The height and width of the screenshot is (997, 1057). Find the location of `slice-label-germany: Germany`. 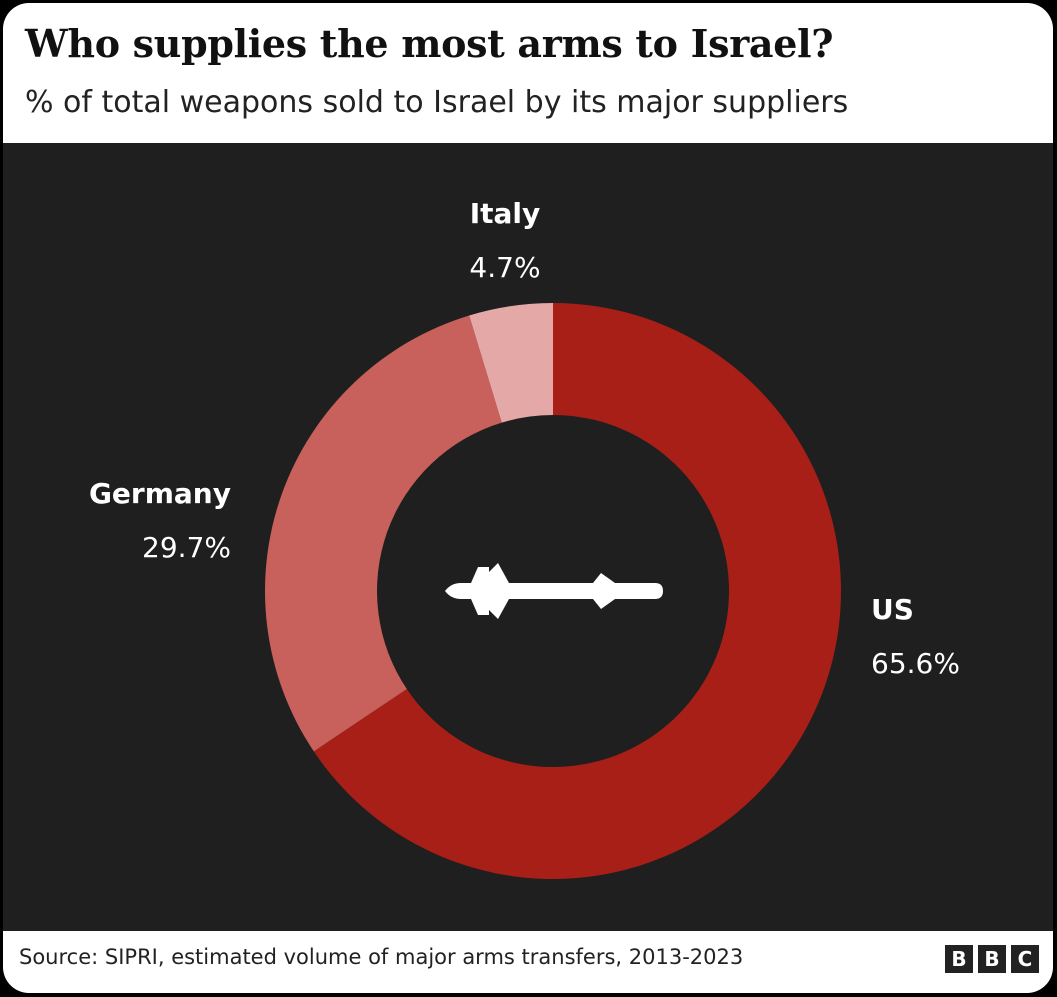

slice-label-germany: Germany is located at coordinates (160, 493).